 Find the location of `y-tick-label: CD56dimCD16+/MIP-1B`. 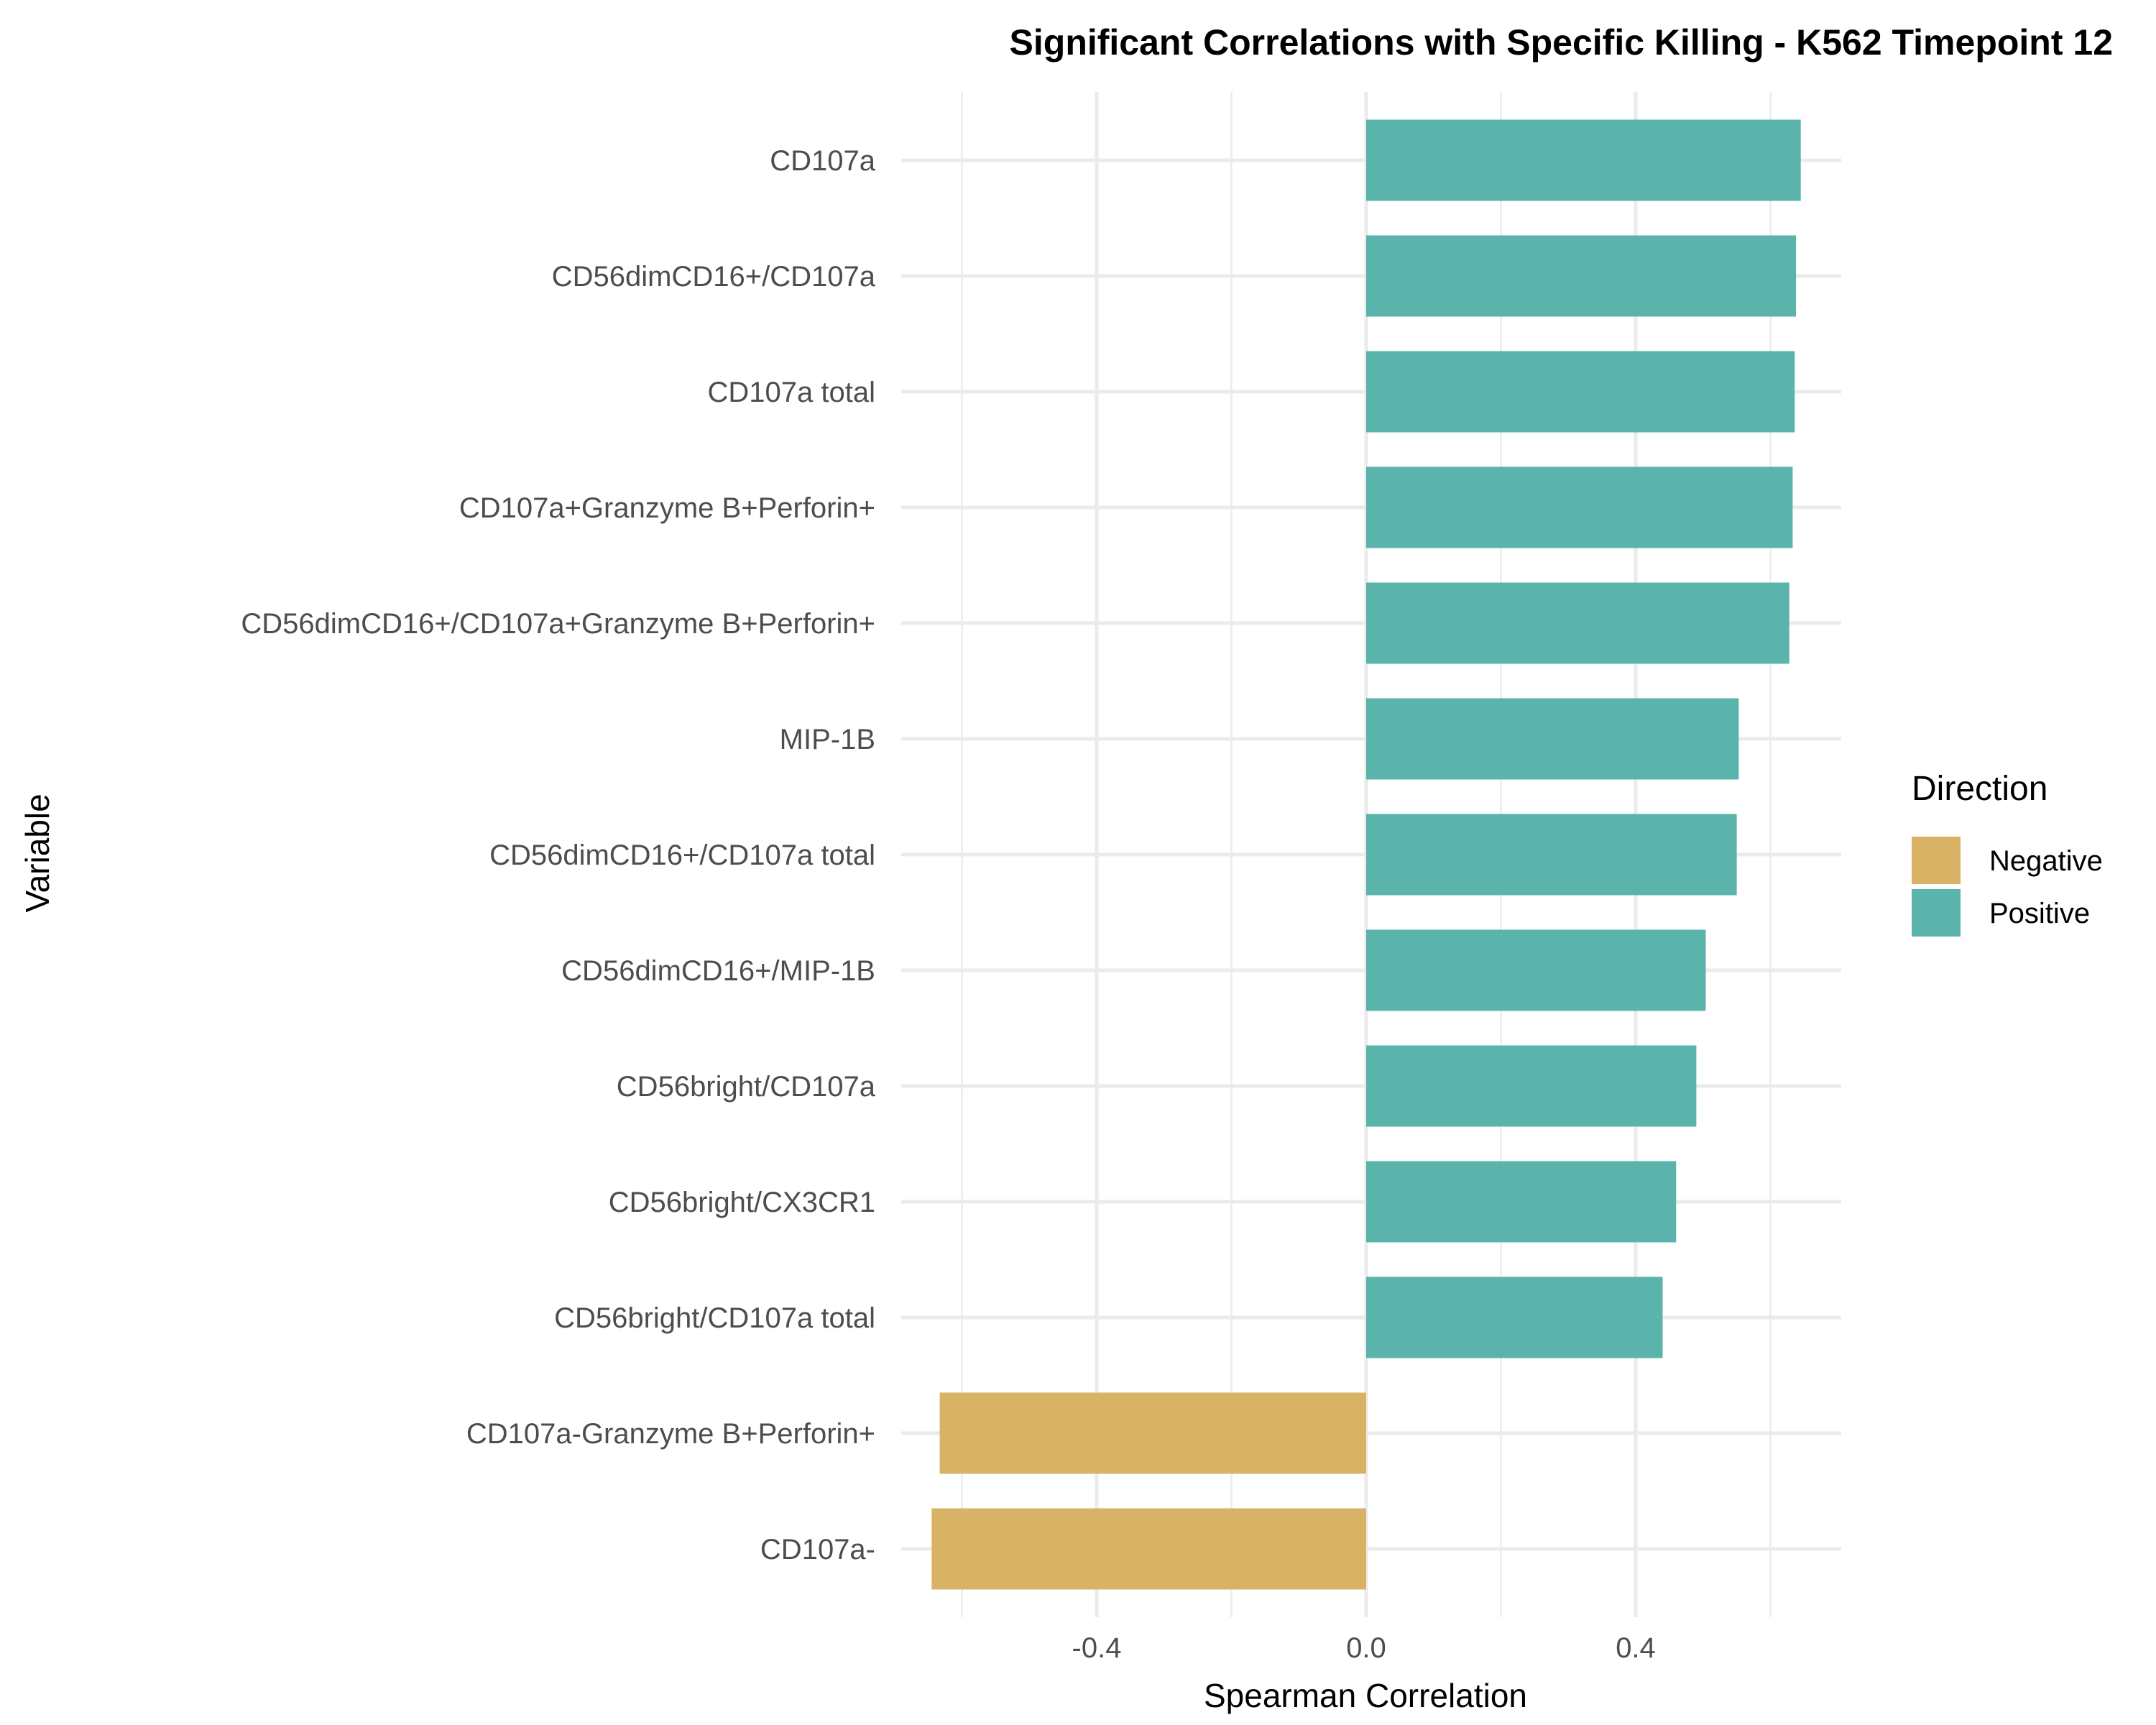

y-tick-label: CD56dimCD16+/MIP-1B is located at coordinates (718, 971).